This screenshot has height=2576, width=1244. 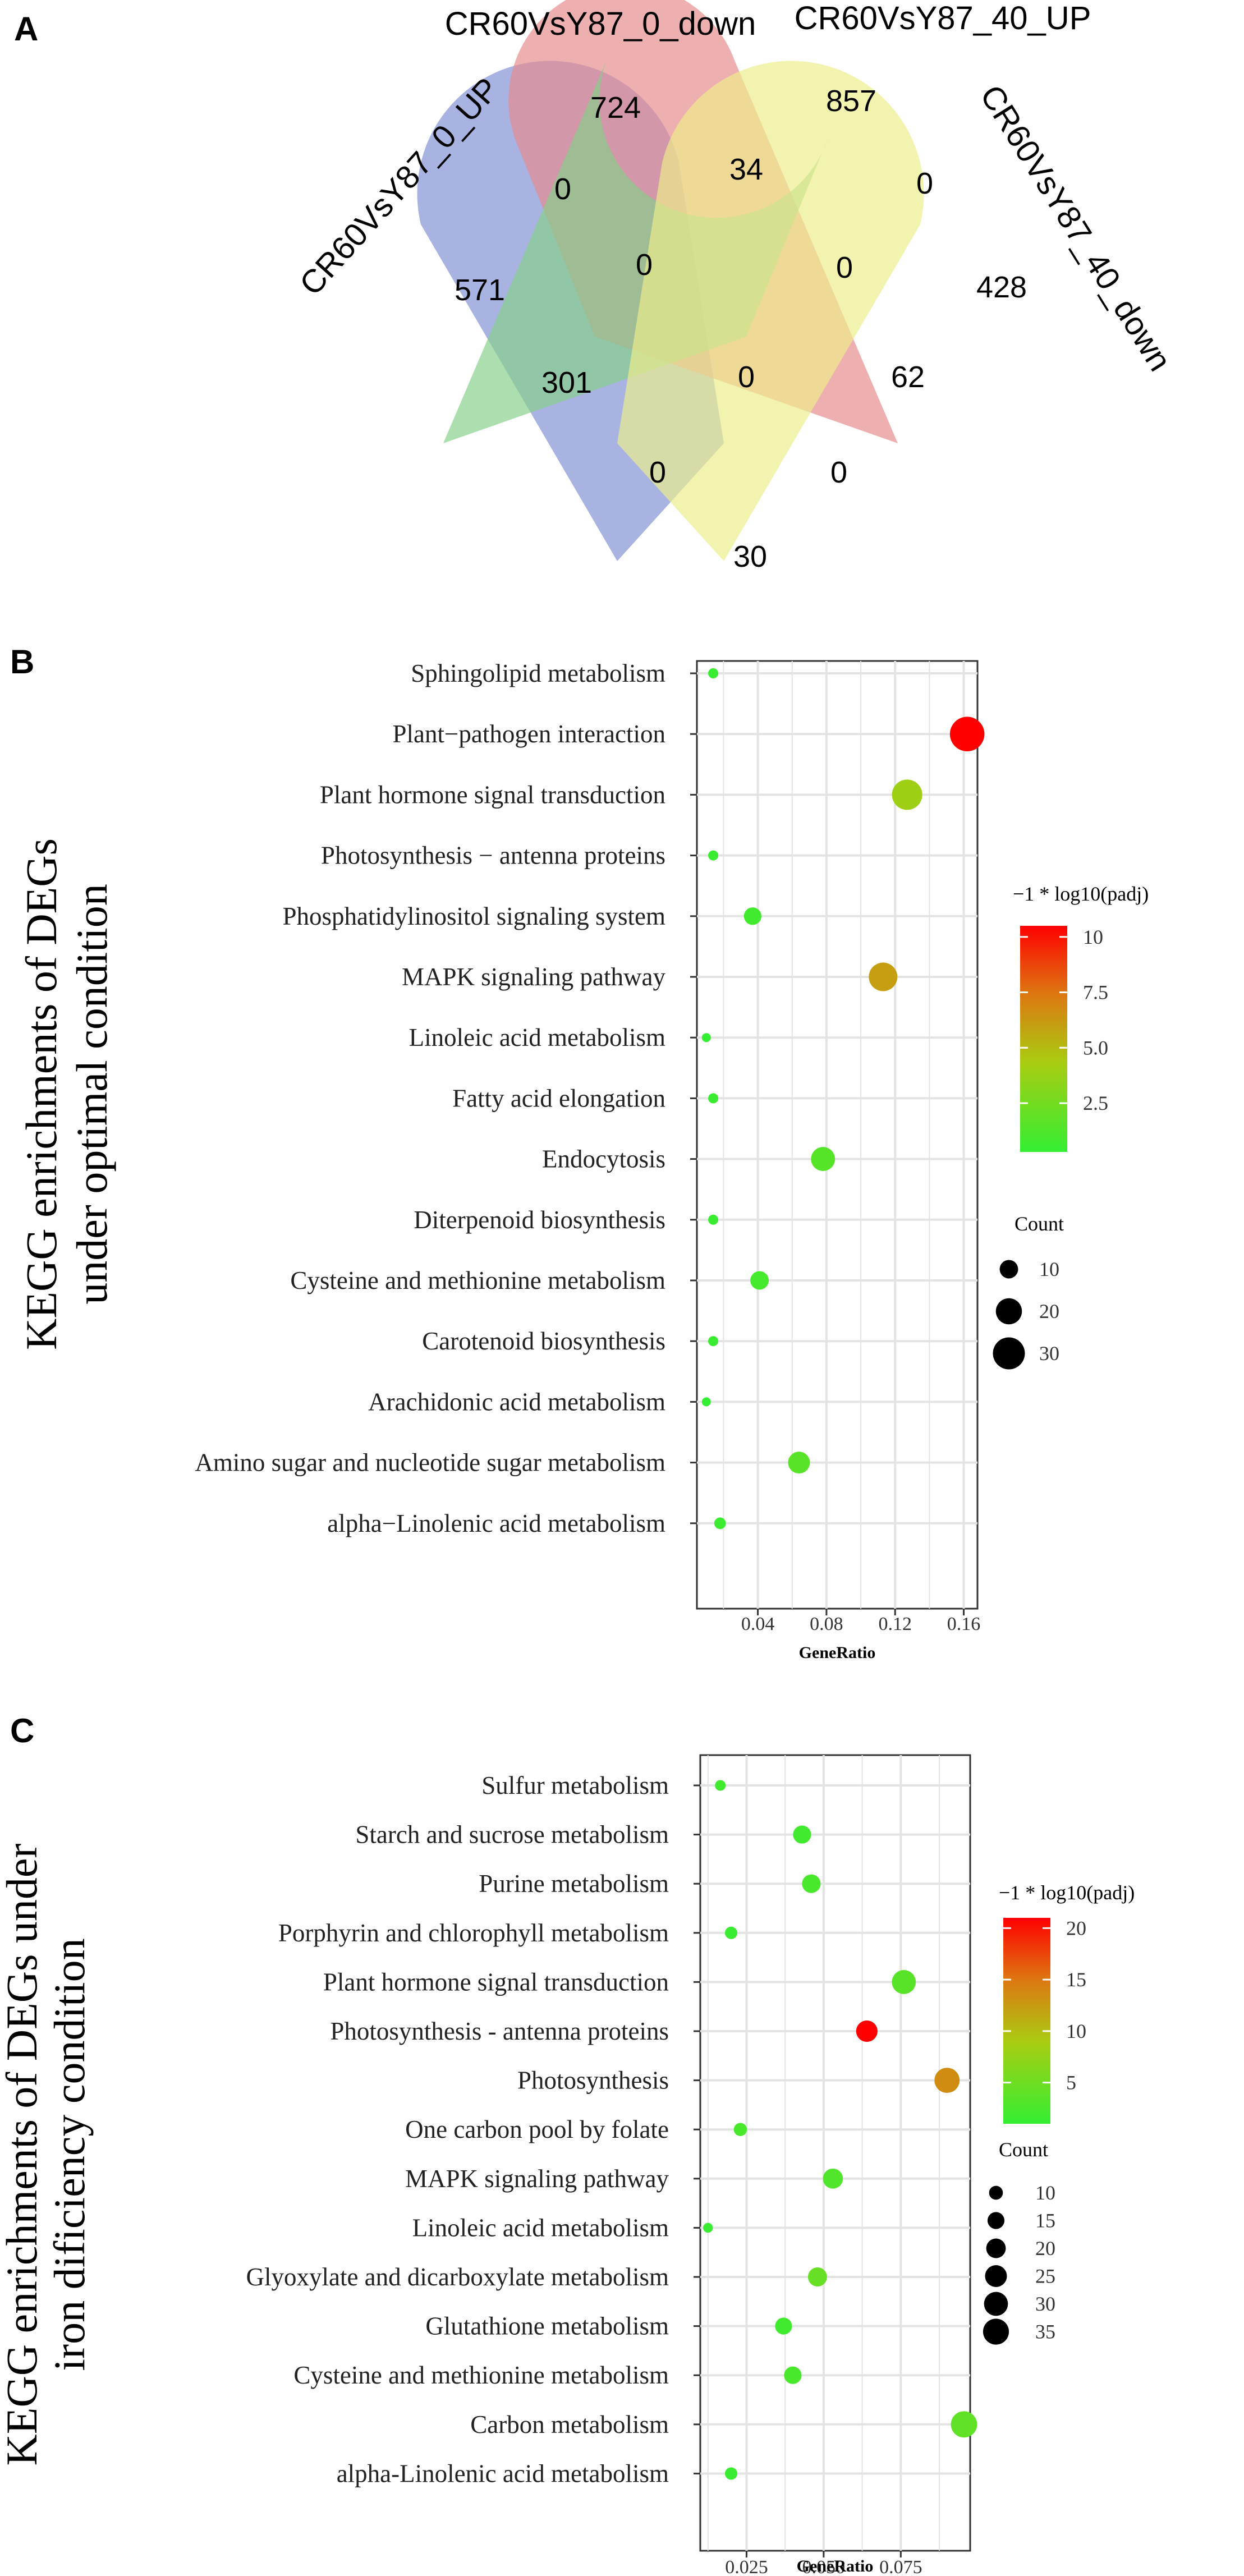 What do you see at coordinates (1045, 2221) in the screenshot?
I see `size-legend-label: 15` at bounding box center [1045, 2221].